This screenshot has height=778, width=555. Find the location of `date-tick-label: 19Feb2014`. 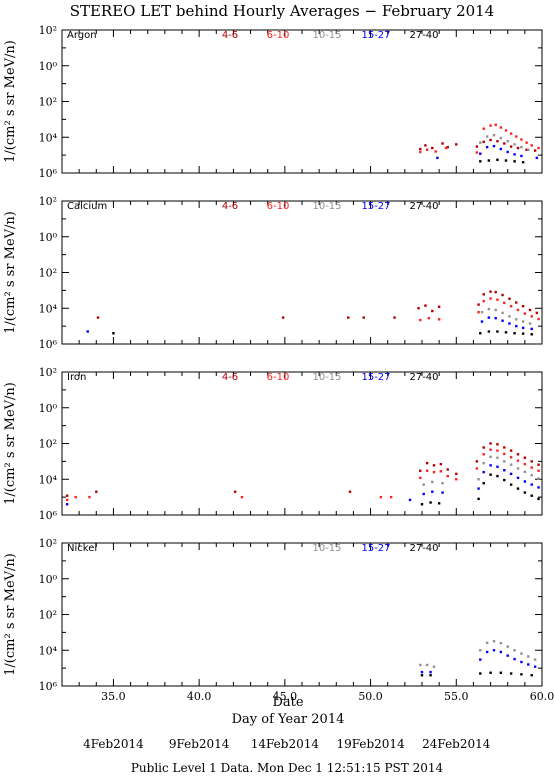

date-tick-label: 19Feb2014 is located at coordinates (370, 744).